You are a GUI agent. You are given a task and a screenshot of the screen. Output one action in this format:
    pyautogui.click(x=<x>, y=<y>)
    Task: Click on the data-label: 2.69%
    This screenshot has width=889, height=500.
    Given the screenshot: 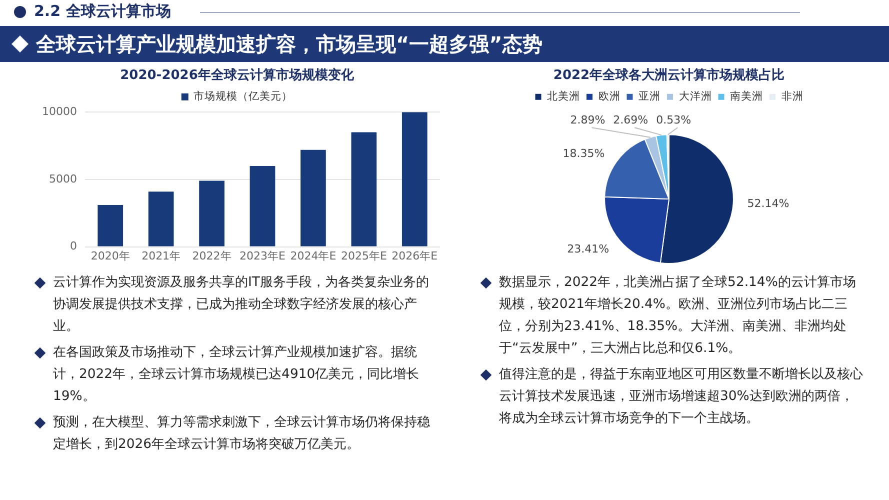 What is the action you would take?
    pyautogui.click(x=630, y=119)
    